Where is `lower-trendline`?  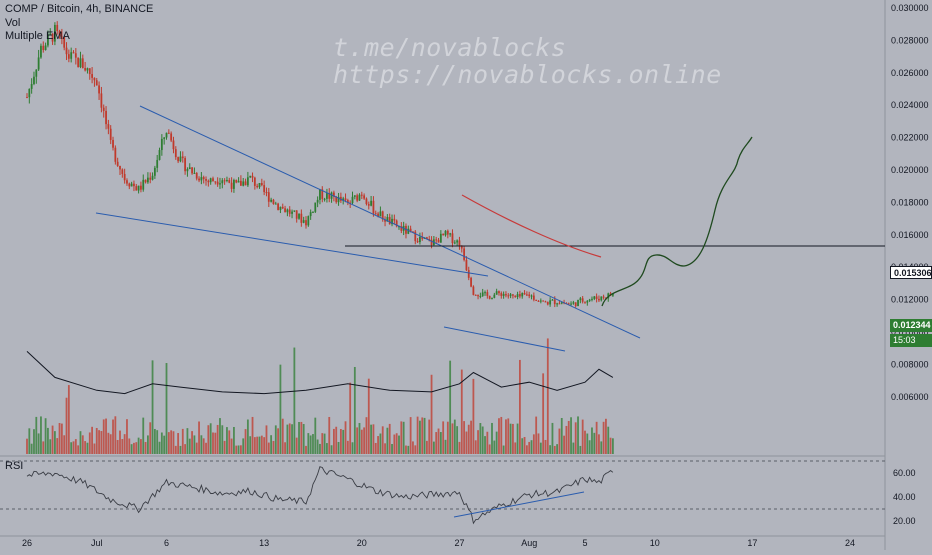 lower-trendline is located at coordinates (292, 244).